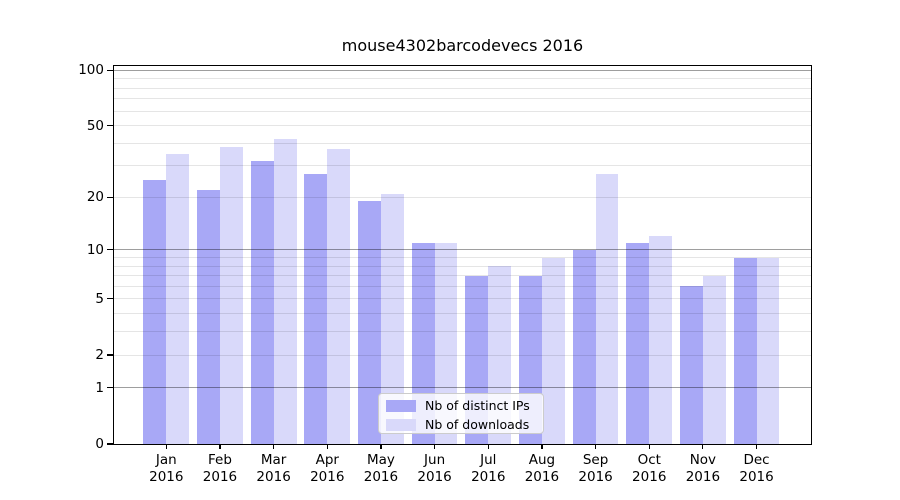 The width and height of the screenshot is (900, 500). What do you see at coordinates (339, 296) in the screenshot?
I see `bar-downloads-apr` at bounding box center [339, 296].